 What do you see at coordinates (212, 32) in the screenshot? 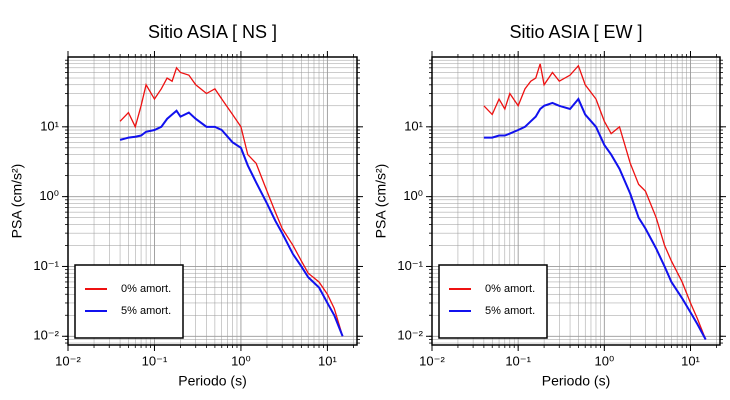
I see `chart-title: Sitio ASIA [ NS ]` at bounding box center [212, 32].